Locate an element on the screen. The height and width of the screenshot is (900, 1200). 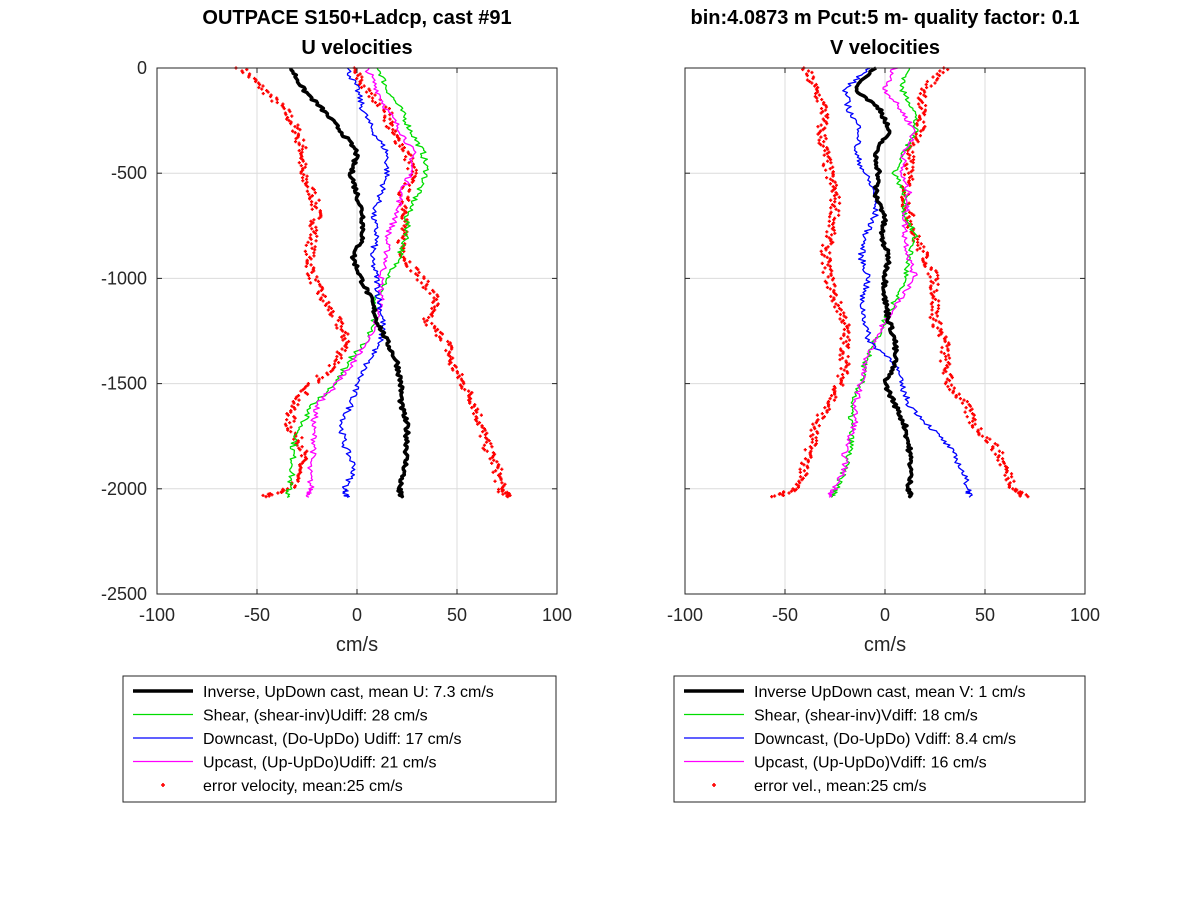
series-line is located at coordinates (361, 282).